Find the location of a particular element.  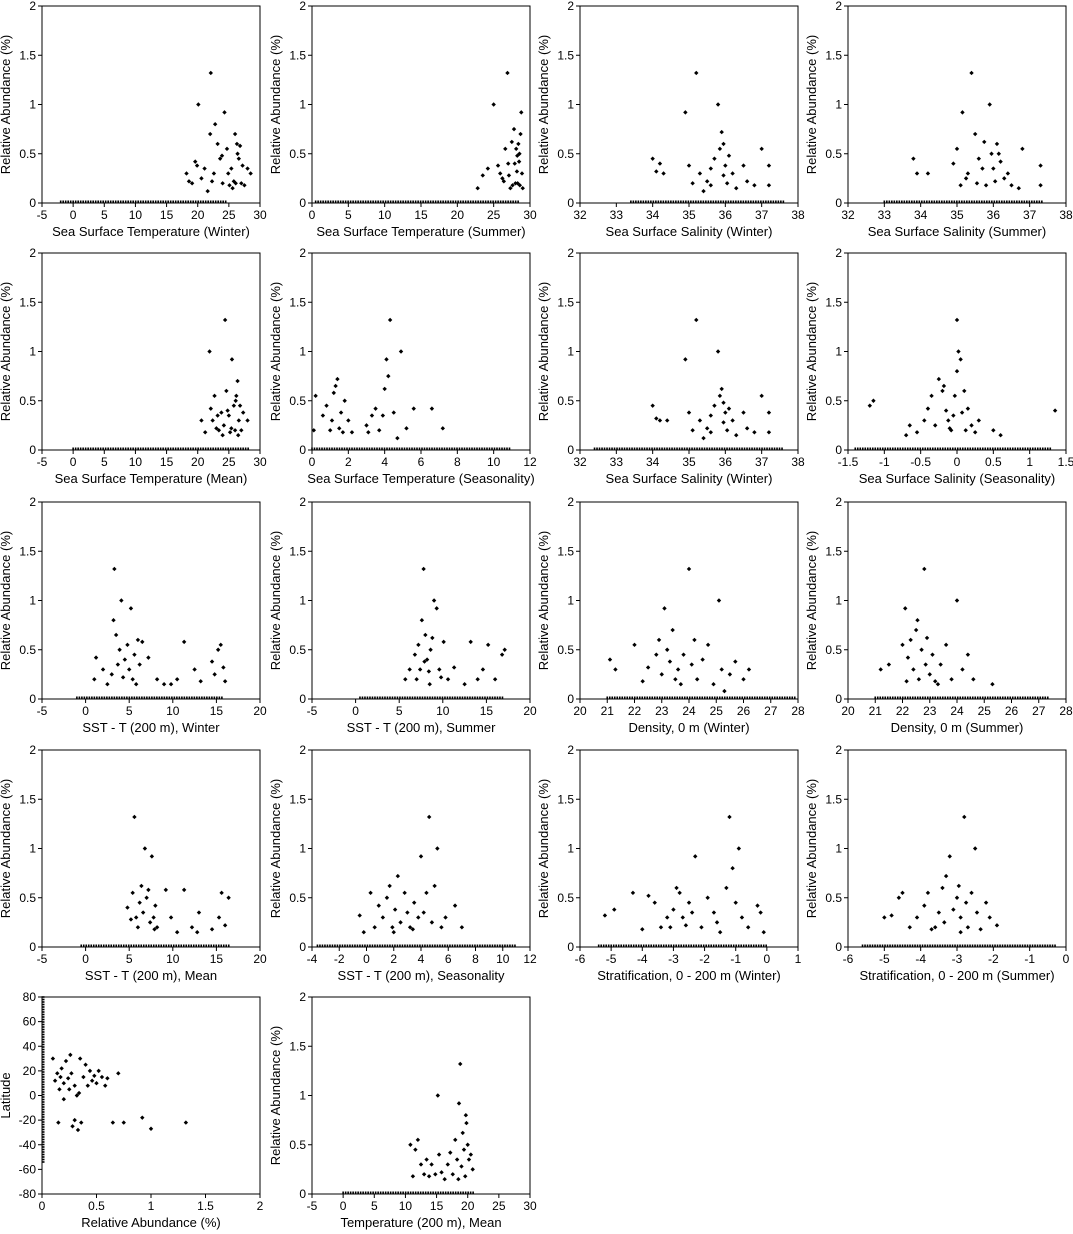

x-tick-label: 24 is located at coordinates (689, 711).